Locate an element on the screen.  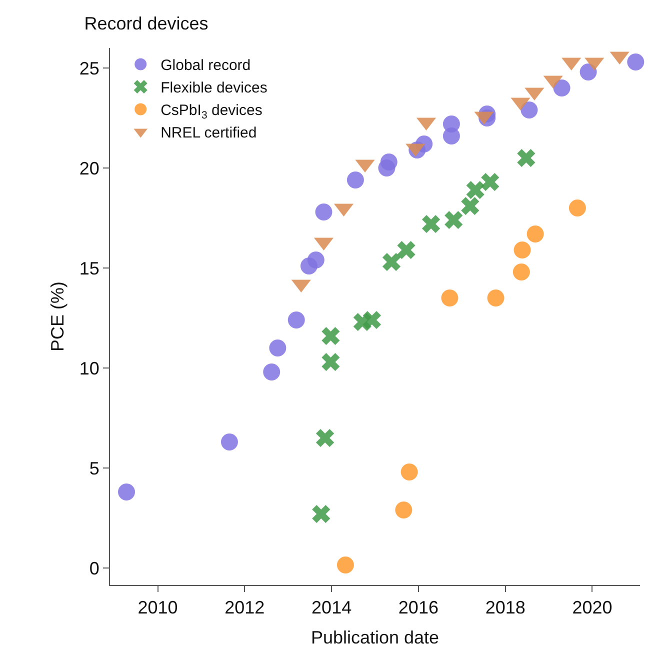
x-tick-label: 2014 is located at coordinates (332, 608).